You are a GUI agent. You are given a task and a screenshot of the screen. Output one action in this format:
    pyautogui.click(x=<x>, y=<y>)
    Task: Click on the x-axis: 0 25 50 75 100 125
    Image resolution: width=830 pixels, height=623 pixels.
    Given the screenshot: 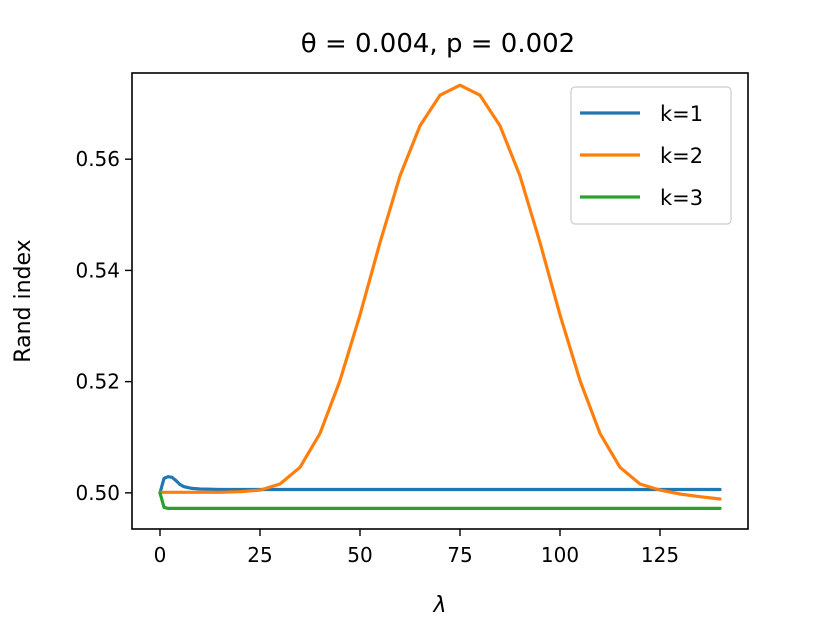 What is the action you would take?
    pyautogui.click(x=416, y=548)
    